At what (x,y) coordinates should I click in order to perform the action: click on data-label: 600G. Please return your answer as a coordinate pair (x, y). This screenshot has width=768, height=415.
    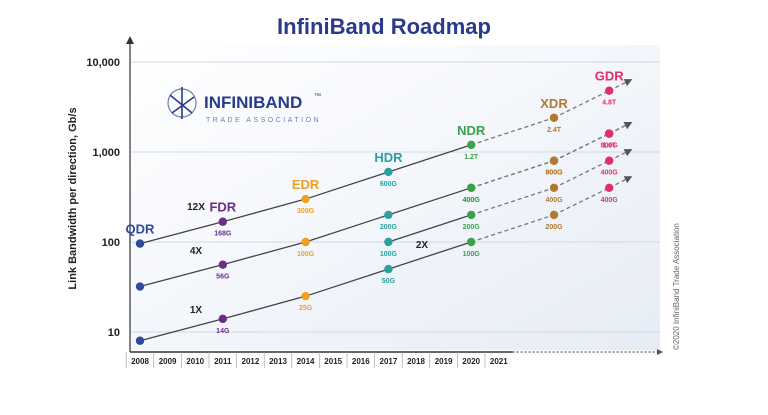
    Looking at the image, I should click on (389, 184).